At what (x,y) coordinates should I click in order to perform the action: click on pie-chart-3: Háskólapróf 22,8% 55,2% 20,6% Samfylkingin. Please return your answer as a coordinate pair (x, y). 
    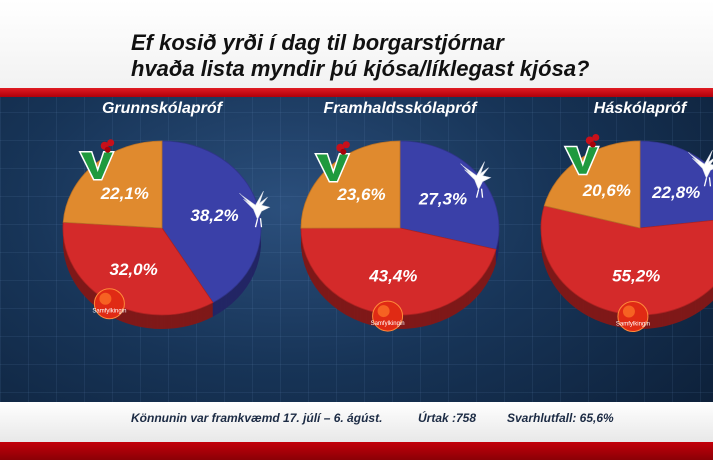
    Looking at the image, I should click on (626, 216).